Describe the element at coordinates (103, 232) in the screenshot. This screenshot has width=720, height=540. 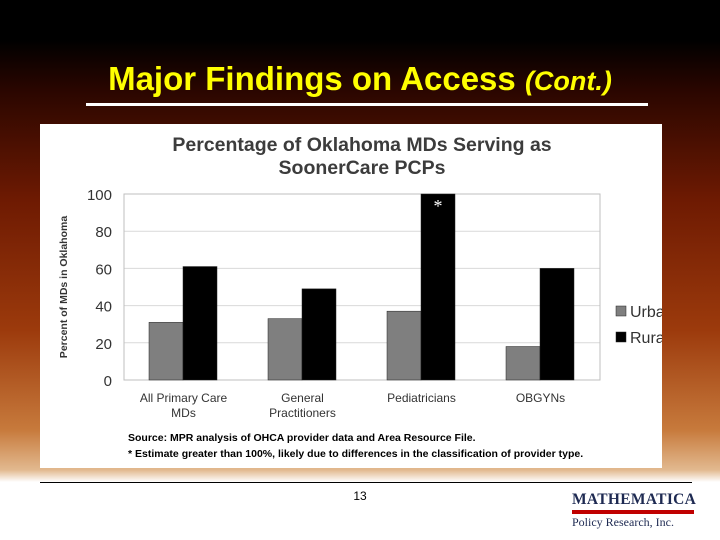
I see `y-tick-label: 80` at that location.